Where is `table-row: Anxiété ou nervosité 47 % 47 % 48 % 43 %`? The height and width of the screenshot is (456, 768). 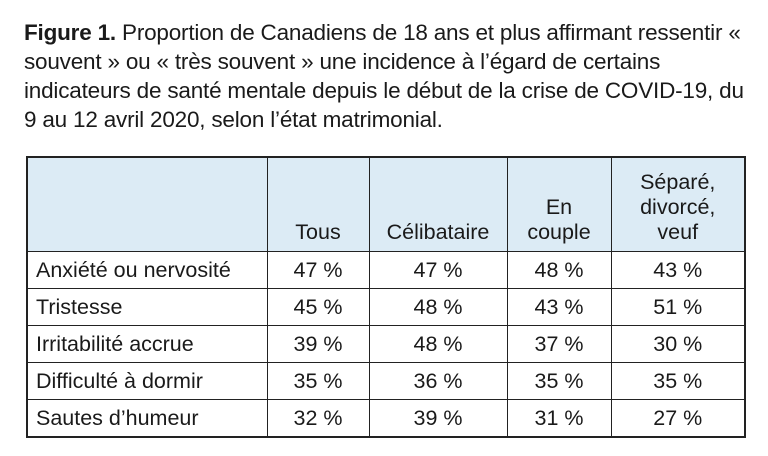 table-row: Anxiété ou nervosité 47 % 47 % 48 % 43 % is located at coordinates (386, 270).